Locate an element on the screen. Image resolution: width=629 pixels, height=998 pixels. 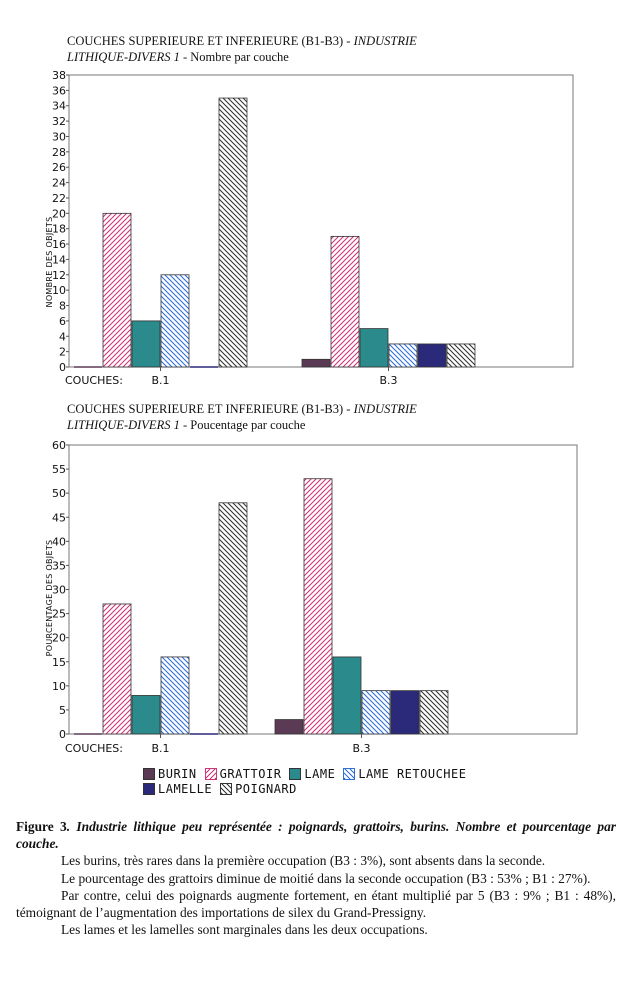
top-title-l2-plain: - Nombre par couche is located at coordinates (234, 57).